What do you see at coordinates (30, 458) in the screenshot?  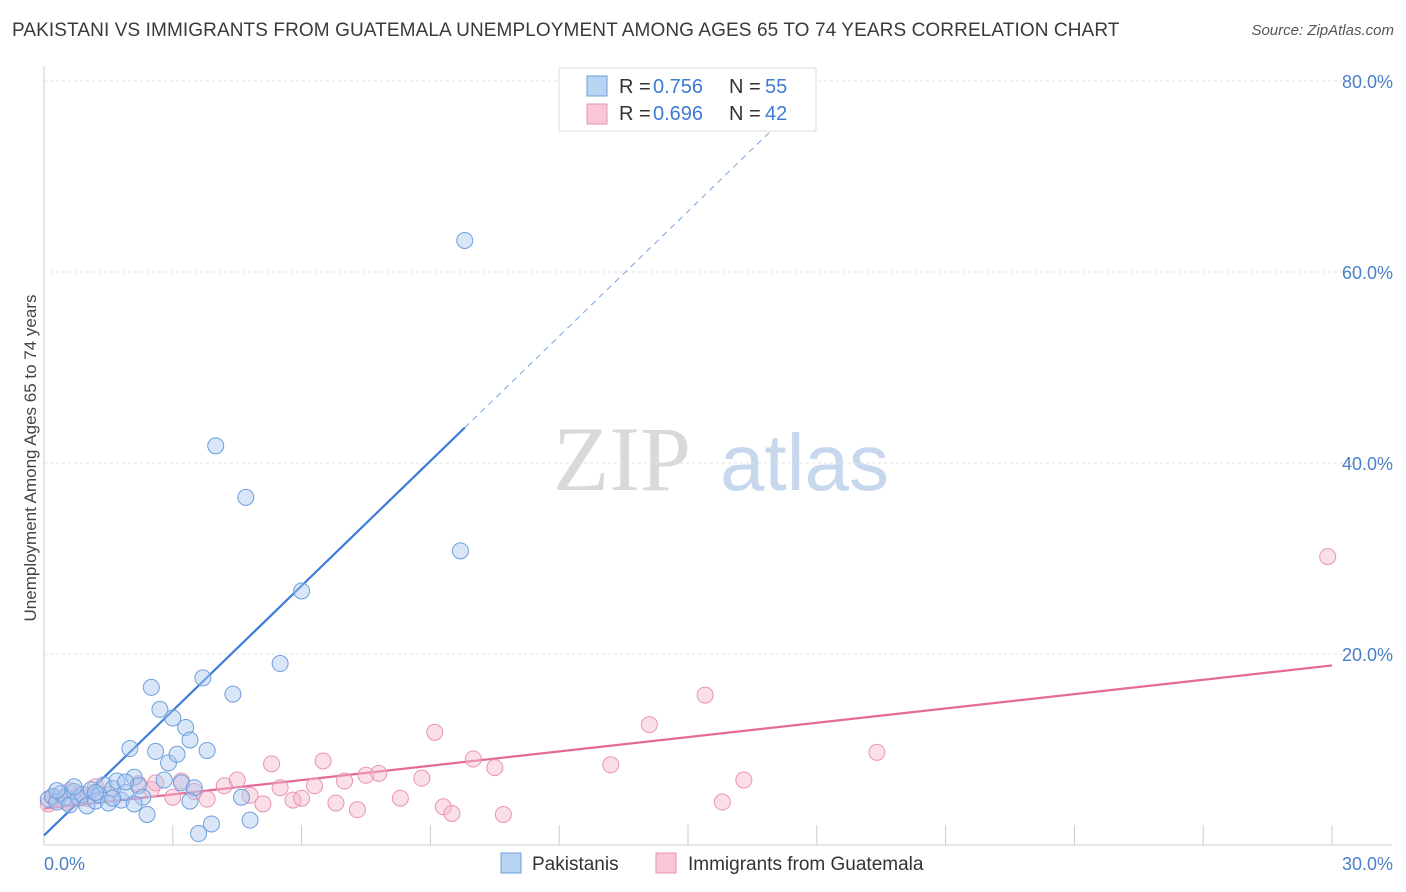 I see `y-axis-label: Unemployment Among Ages 65 to 74 years` at bounding box center [30, 458].